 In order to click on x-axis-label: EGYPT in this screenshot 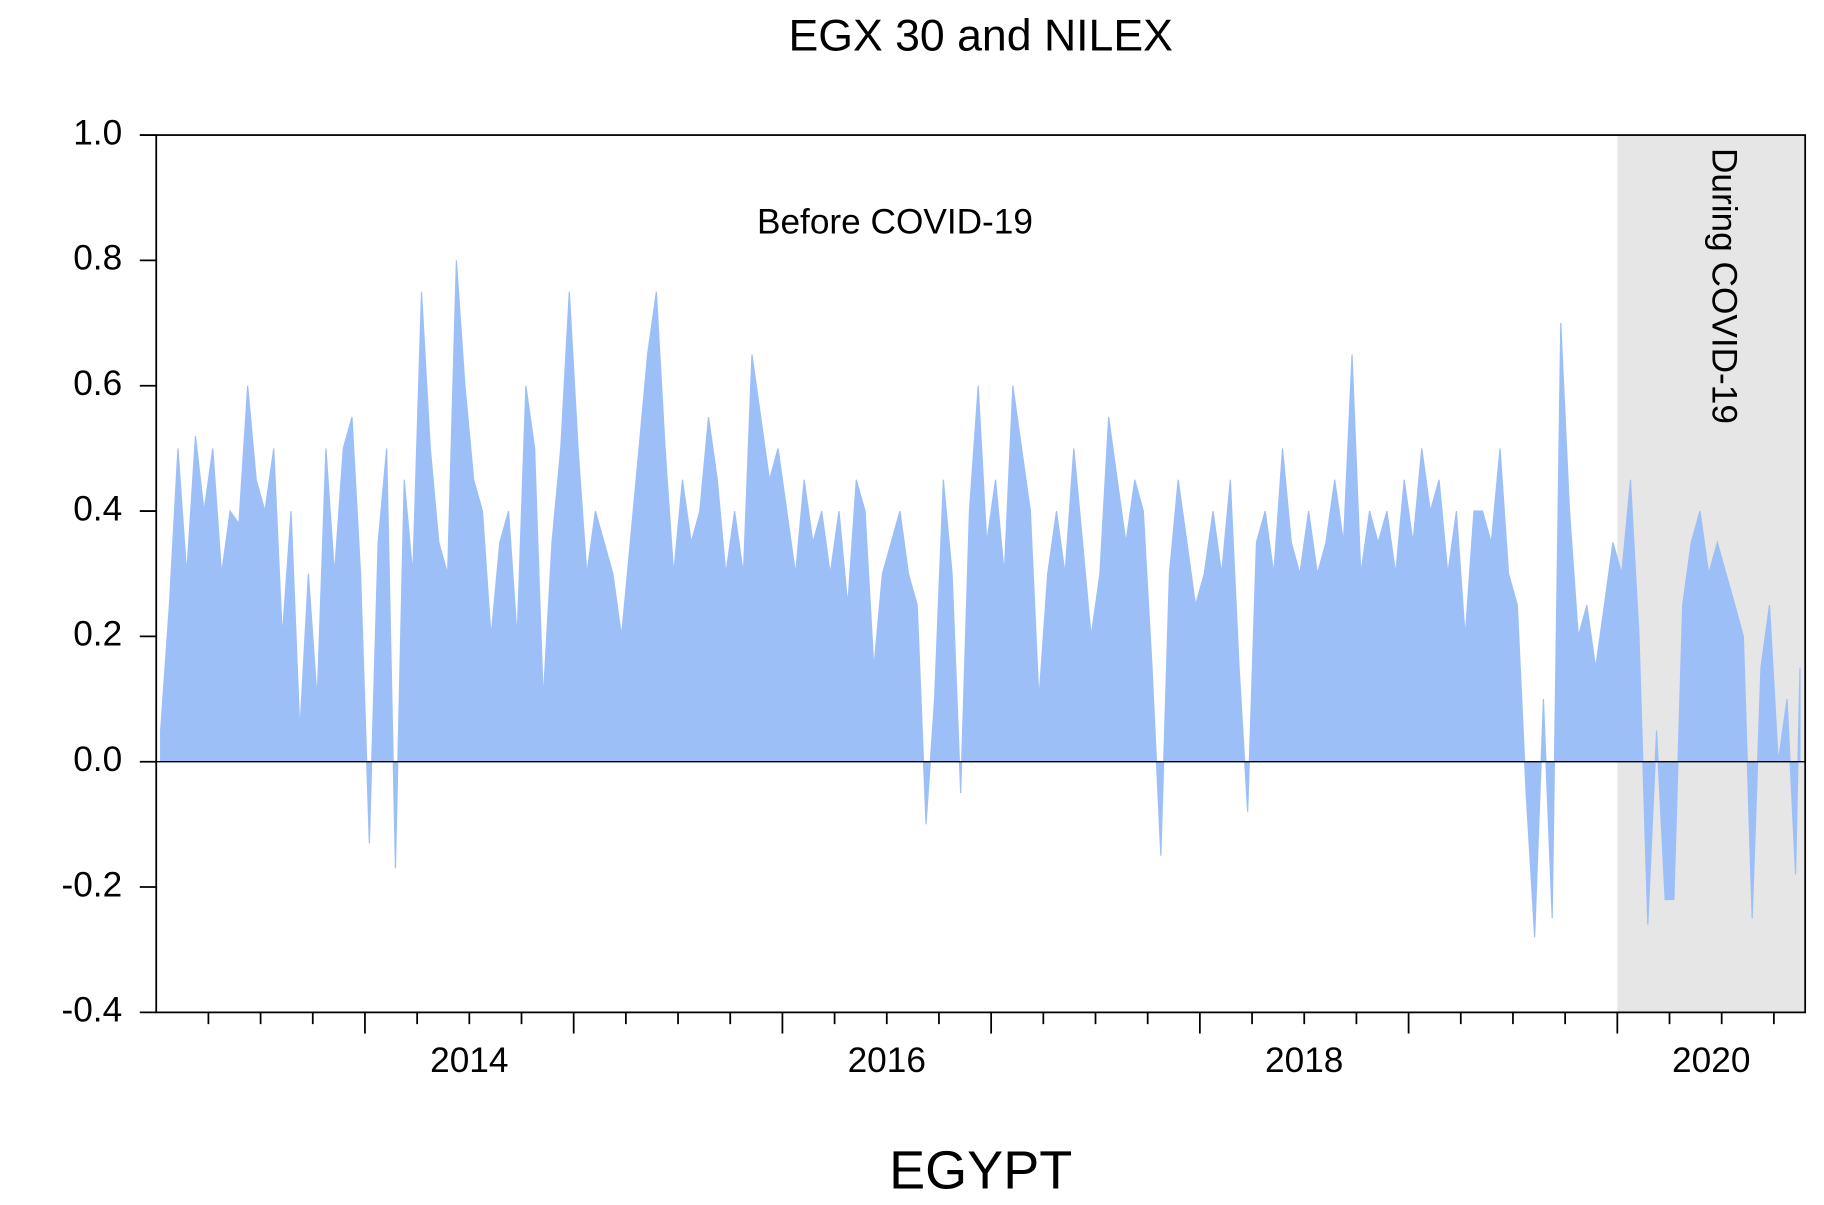, I will do `click(980, 1171)`.